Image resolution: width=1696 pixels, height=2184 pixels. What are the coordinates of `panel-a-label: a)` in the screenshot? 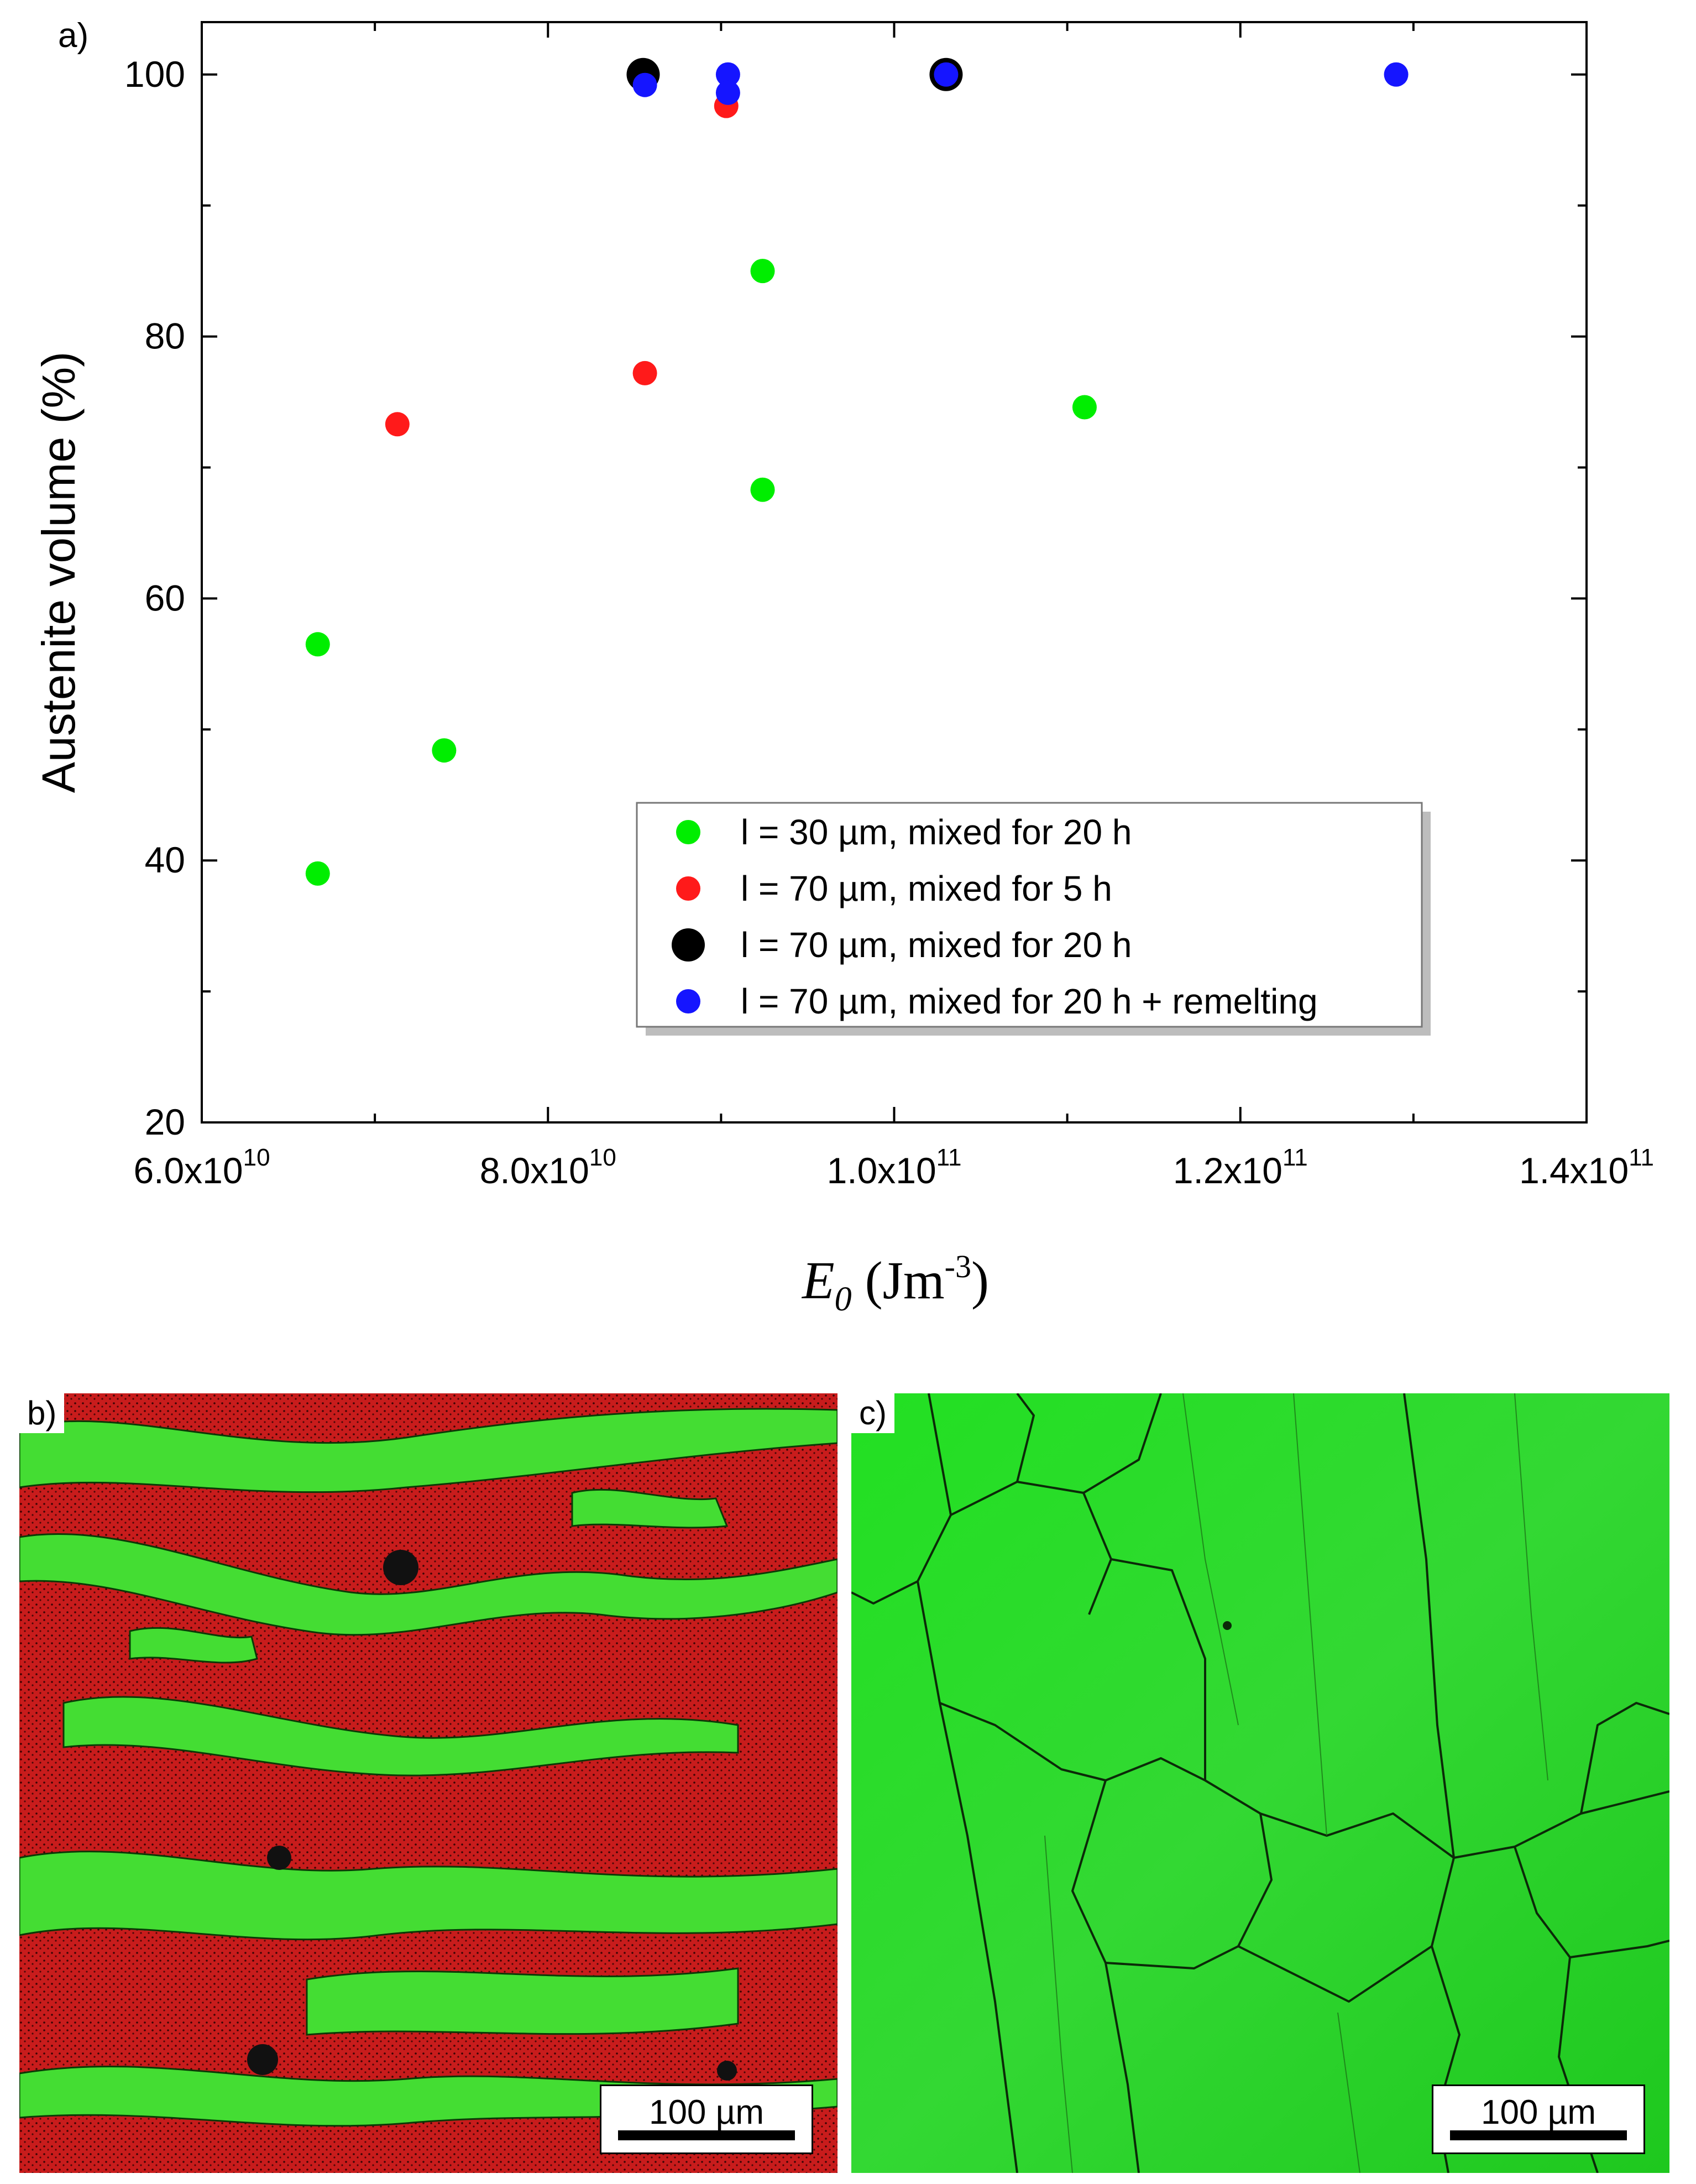 It's located at (73, 36).